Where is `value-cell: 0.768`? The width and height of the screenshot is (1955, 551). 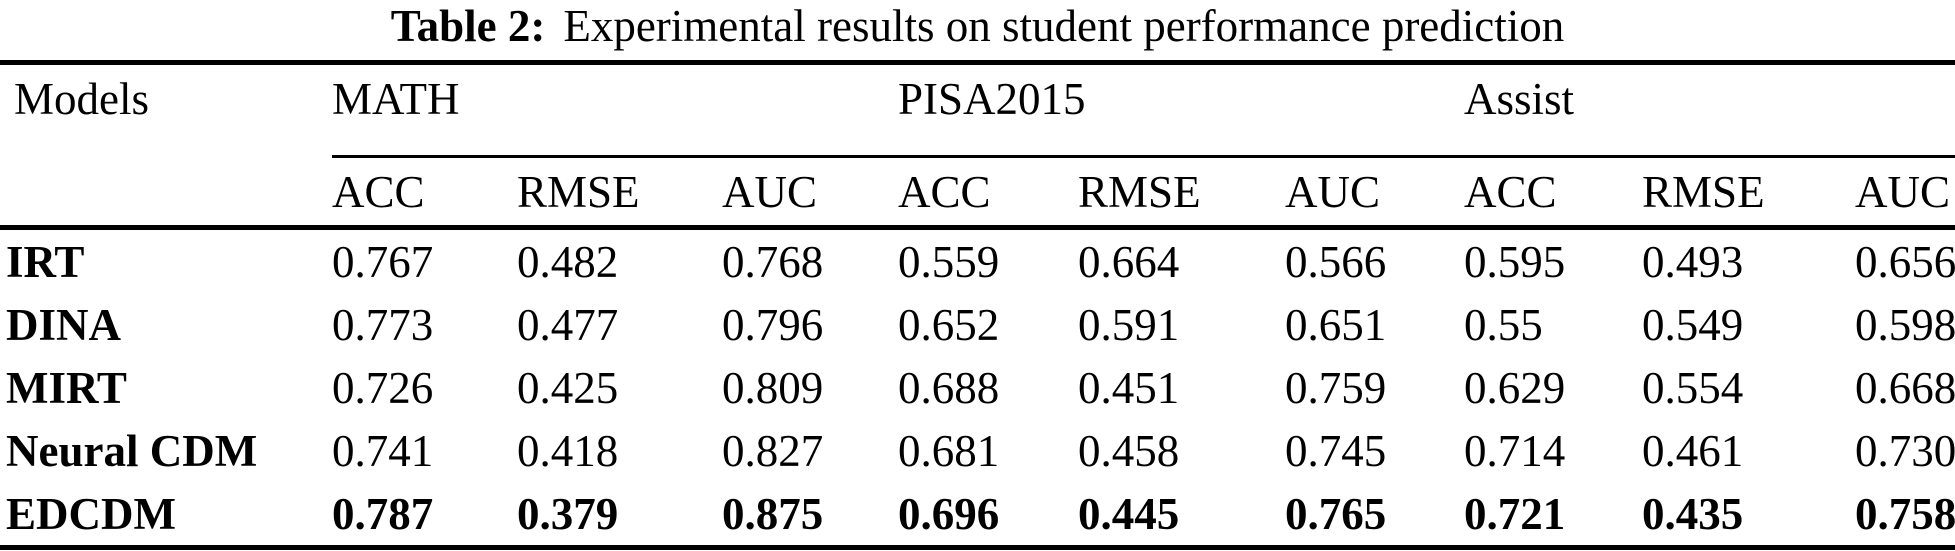
value-cell: 0.768 is located at coordinates (773, 261).